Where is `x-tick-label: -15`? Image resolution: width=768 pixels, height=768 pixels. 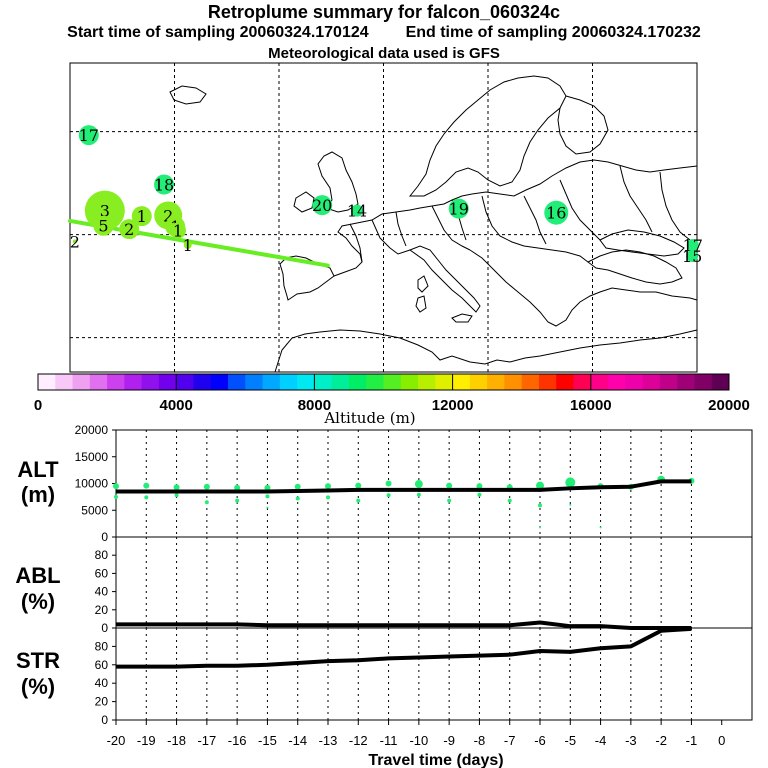
x-tick-label: -15 is located at coordinates (267, 740).